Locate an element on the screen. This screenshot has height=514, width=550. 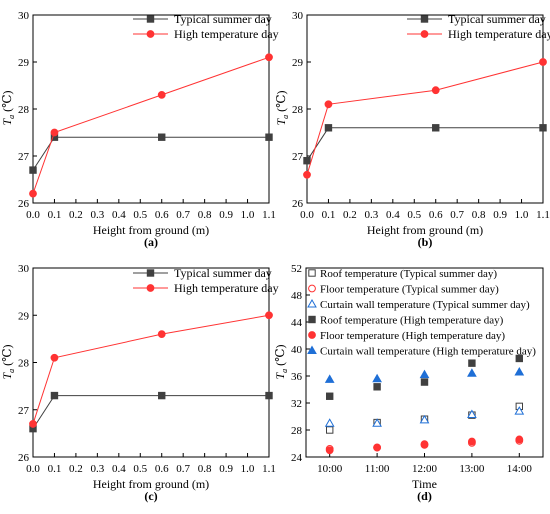
y-tick-label: 44 is located at coordinates (297, 323).